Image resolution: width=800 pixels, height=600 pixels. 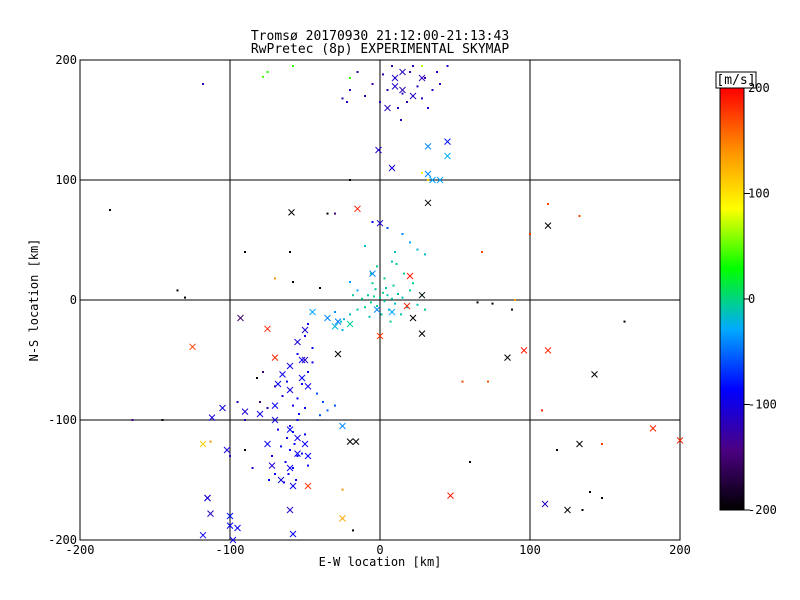 What do you see at coordinates (760, 299) in the screenshot?
I see `colorbar-ticks: -200 -100 0 100 200` at bounding box center [760, 299].